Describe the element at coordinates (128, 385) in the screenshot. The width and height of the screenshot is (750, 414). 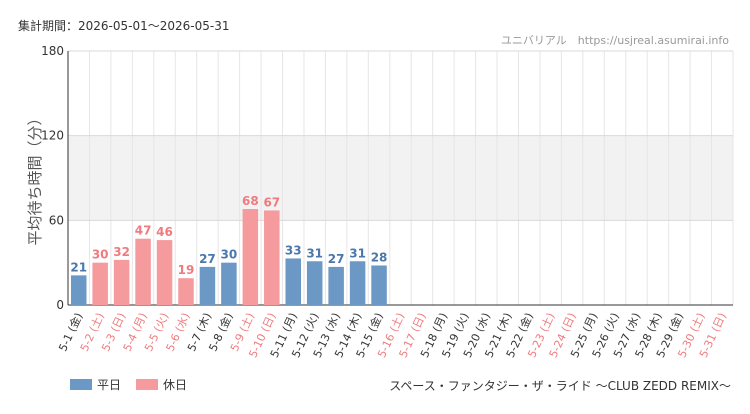
I see `legend: 平日 休日` at that location.